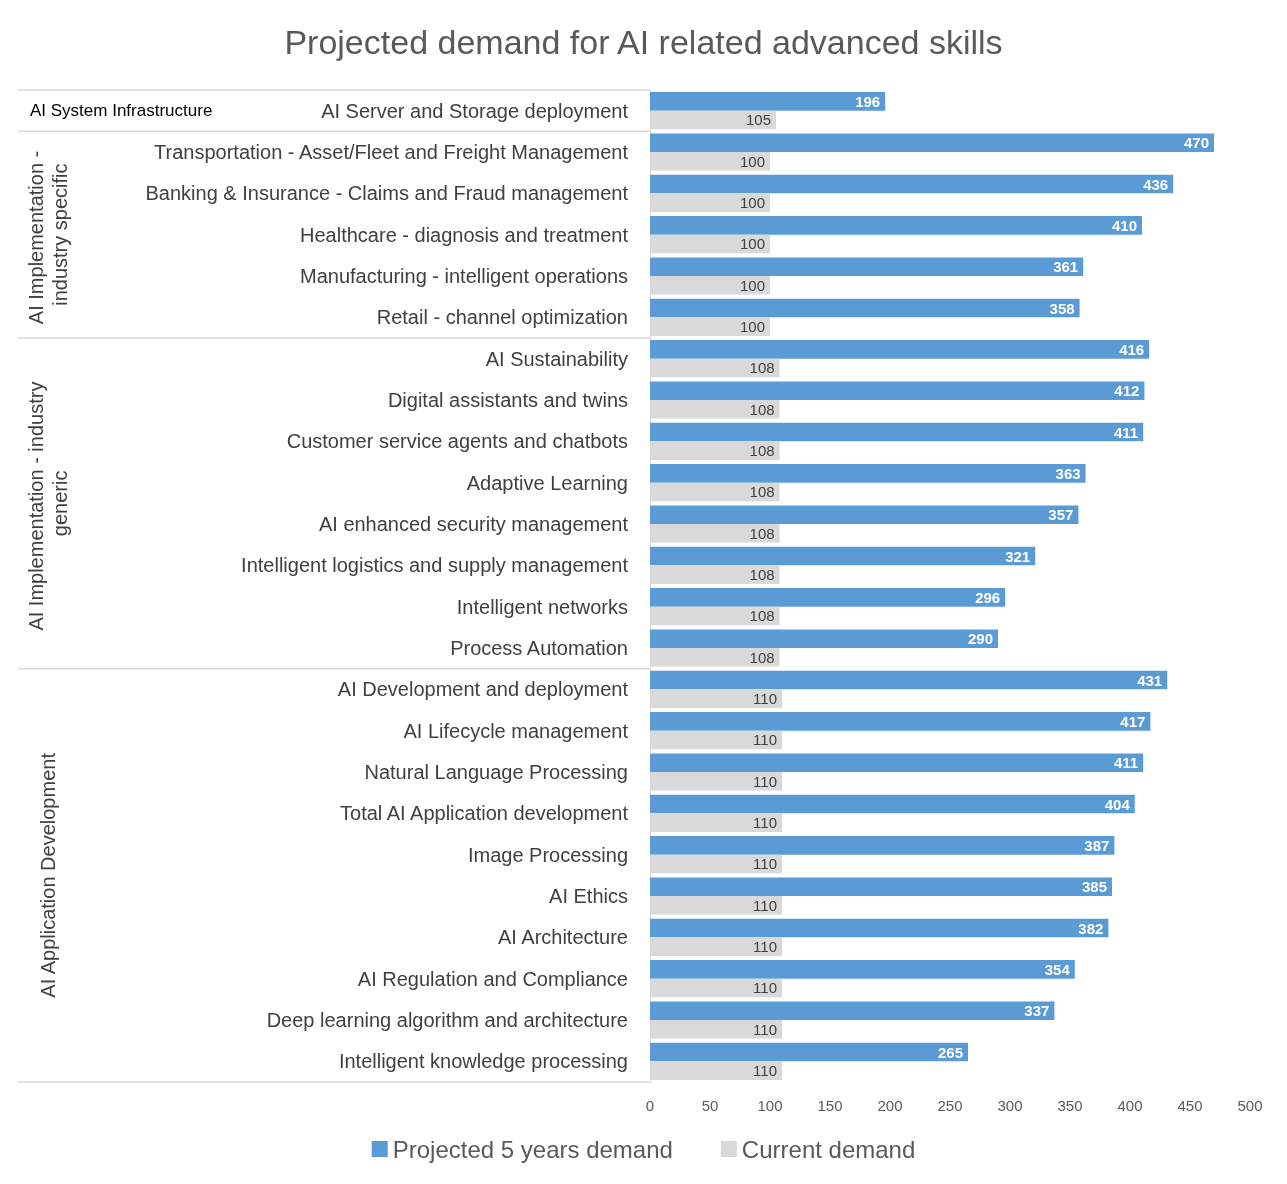 The width and height of the screenshot is (1287, 1184). What do you see at coordinates (484, 813) in the screenshot?
I see `y-tick-label: Total AI Application development` at bounding box center [484, 813].